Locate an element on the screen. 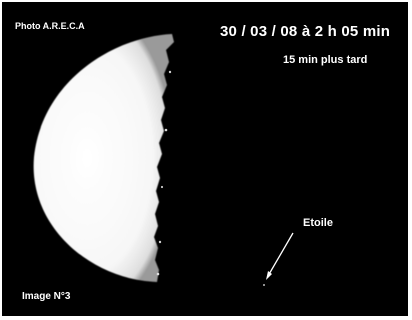 This screenshot has width=412, height=320. photo-datetime: 30 / 03 / 08 à 2 h 05 min is located at coordinates (305, 31).